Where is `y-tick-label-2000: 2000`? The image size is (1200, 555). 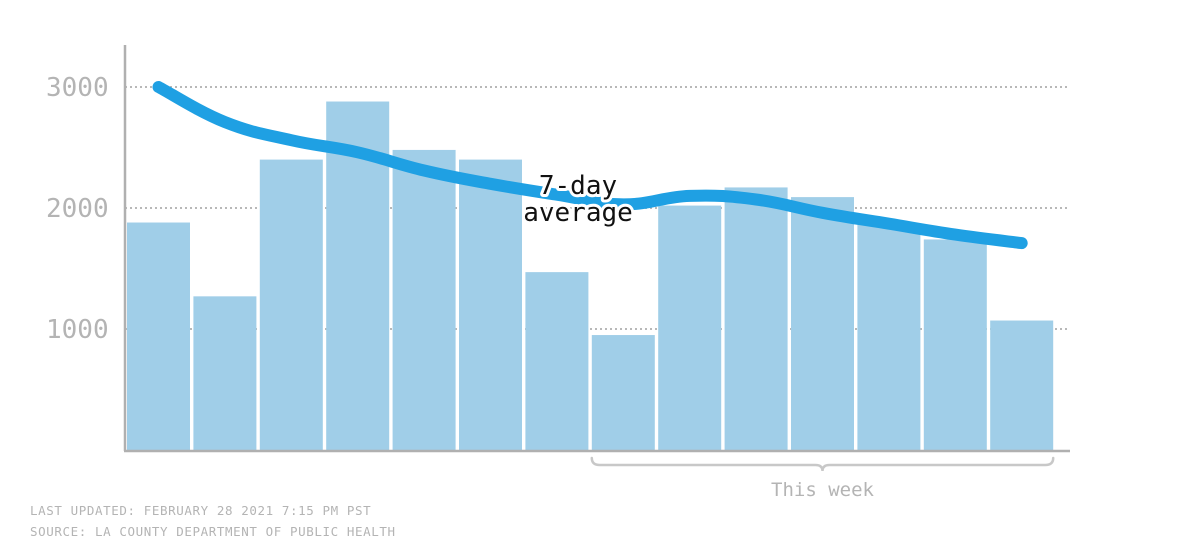 y-tick-label-2000: 2000 is located at coordinates (77, 209).